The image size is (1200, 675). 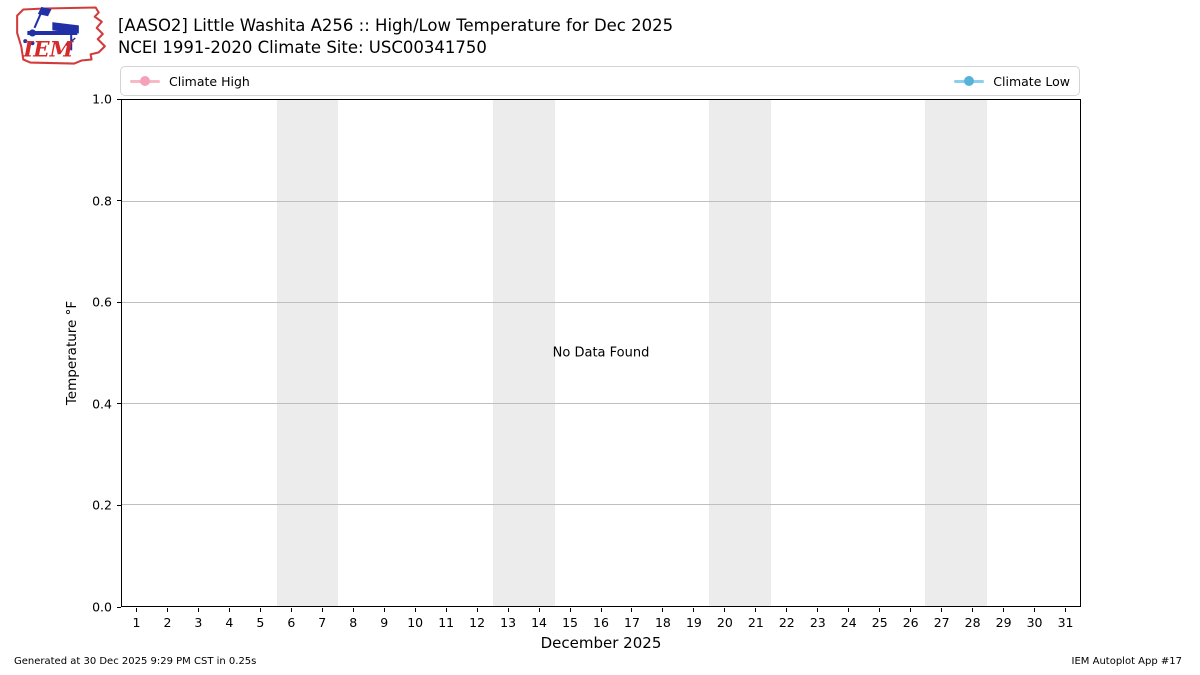 I want to click on x-tick-label: 14, so click(x=539, y=622).